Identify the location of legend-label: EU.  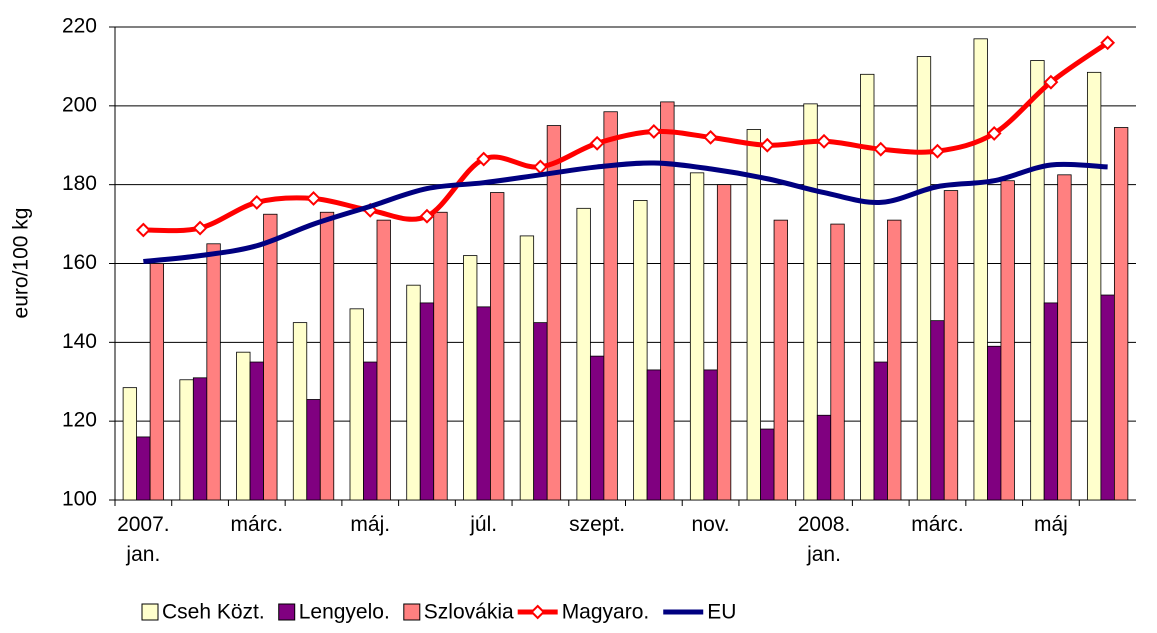
(721, 612).